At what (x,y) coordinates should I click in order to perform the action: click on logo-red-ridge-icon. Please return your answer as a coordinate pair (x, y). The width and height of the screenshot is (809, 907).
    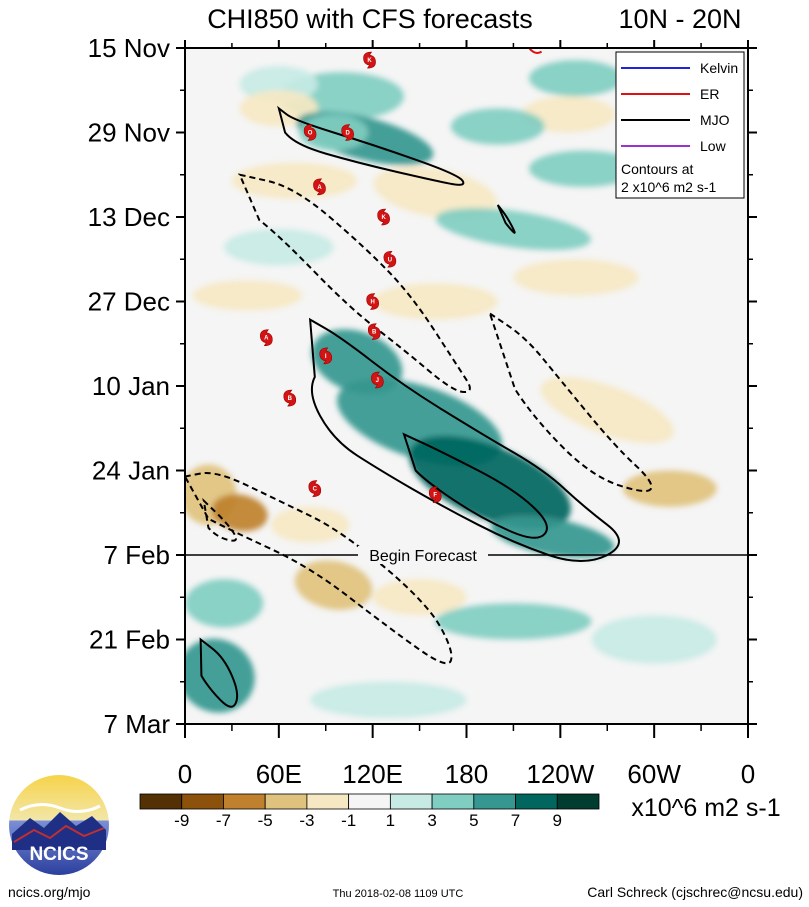
    Looking at the image, I should click on (59, 833).